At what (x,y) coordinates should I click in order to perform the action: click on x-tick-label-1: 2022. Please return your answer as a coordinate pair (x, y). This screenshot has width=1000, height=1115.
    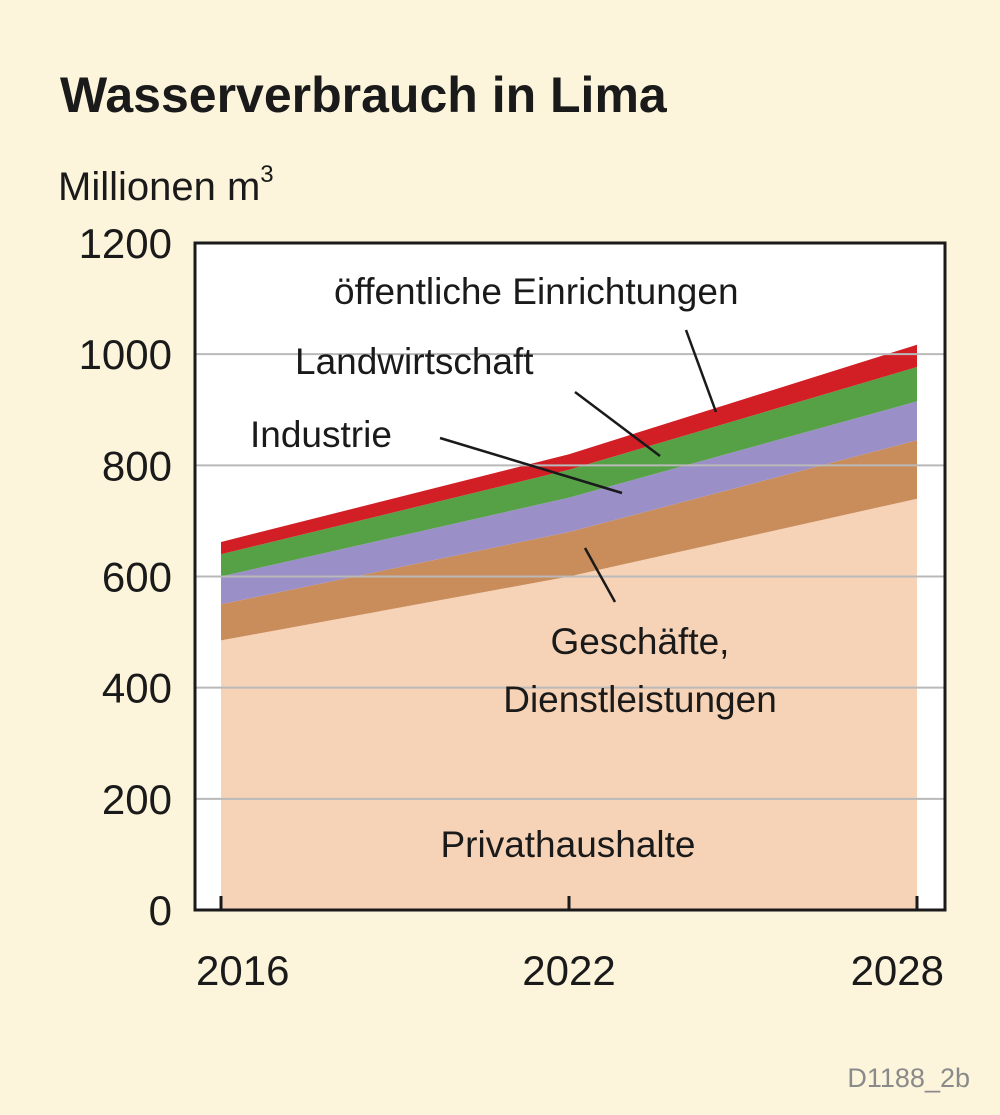
    Looking at the image, I should click on (568, 970).